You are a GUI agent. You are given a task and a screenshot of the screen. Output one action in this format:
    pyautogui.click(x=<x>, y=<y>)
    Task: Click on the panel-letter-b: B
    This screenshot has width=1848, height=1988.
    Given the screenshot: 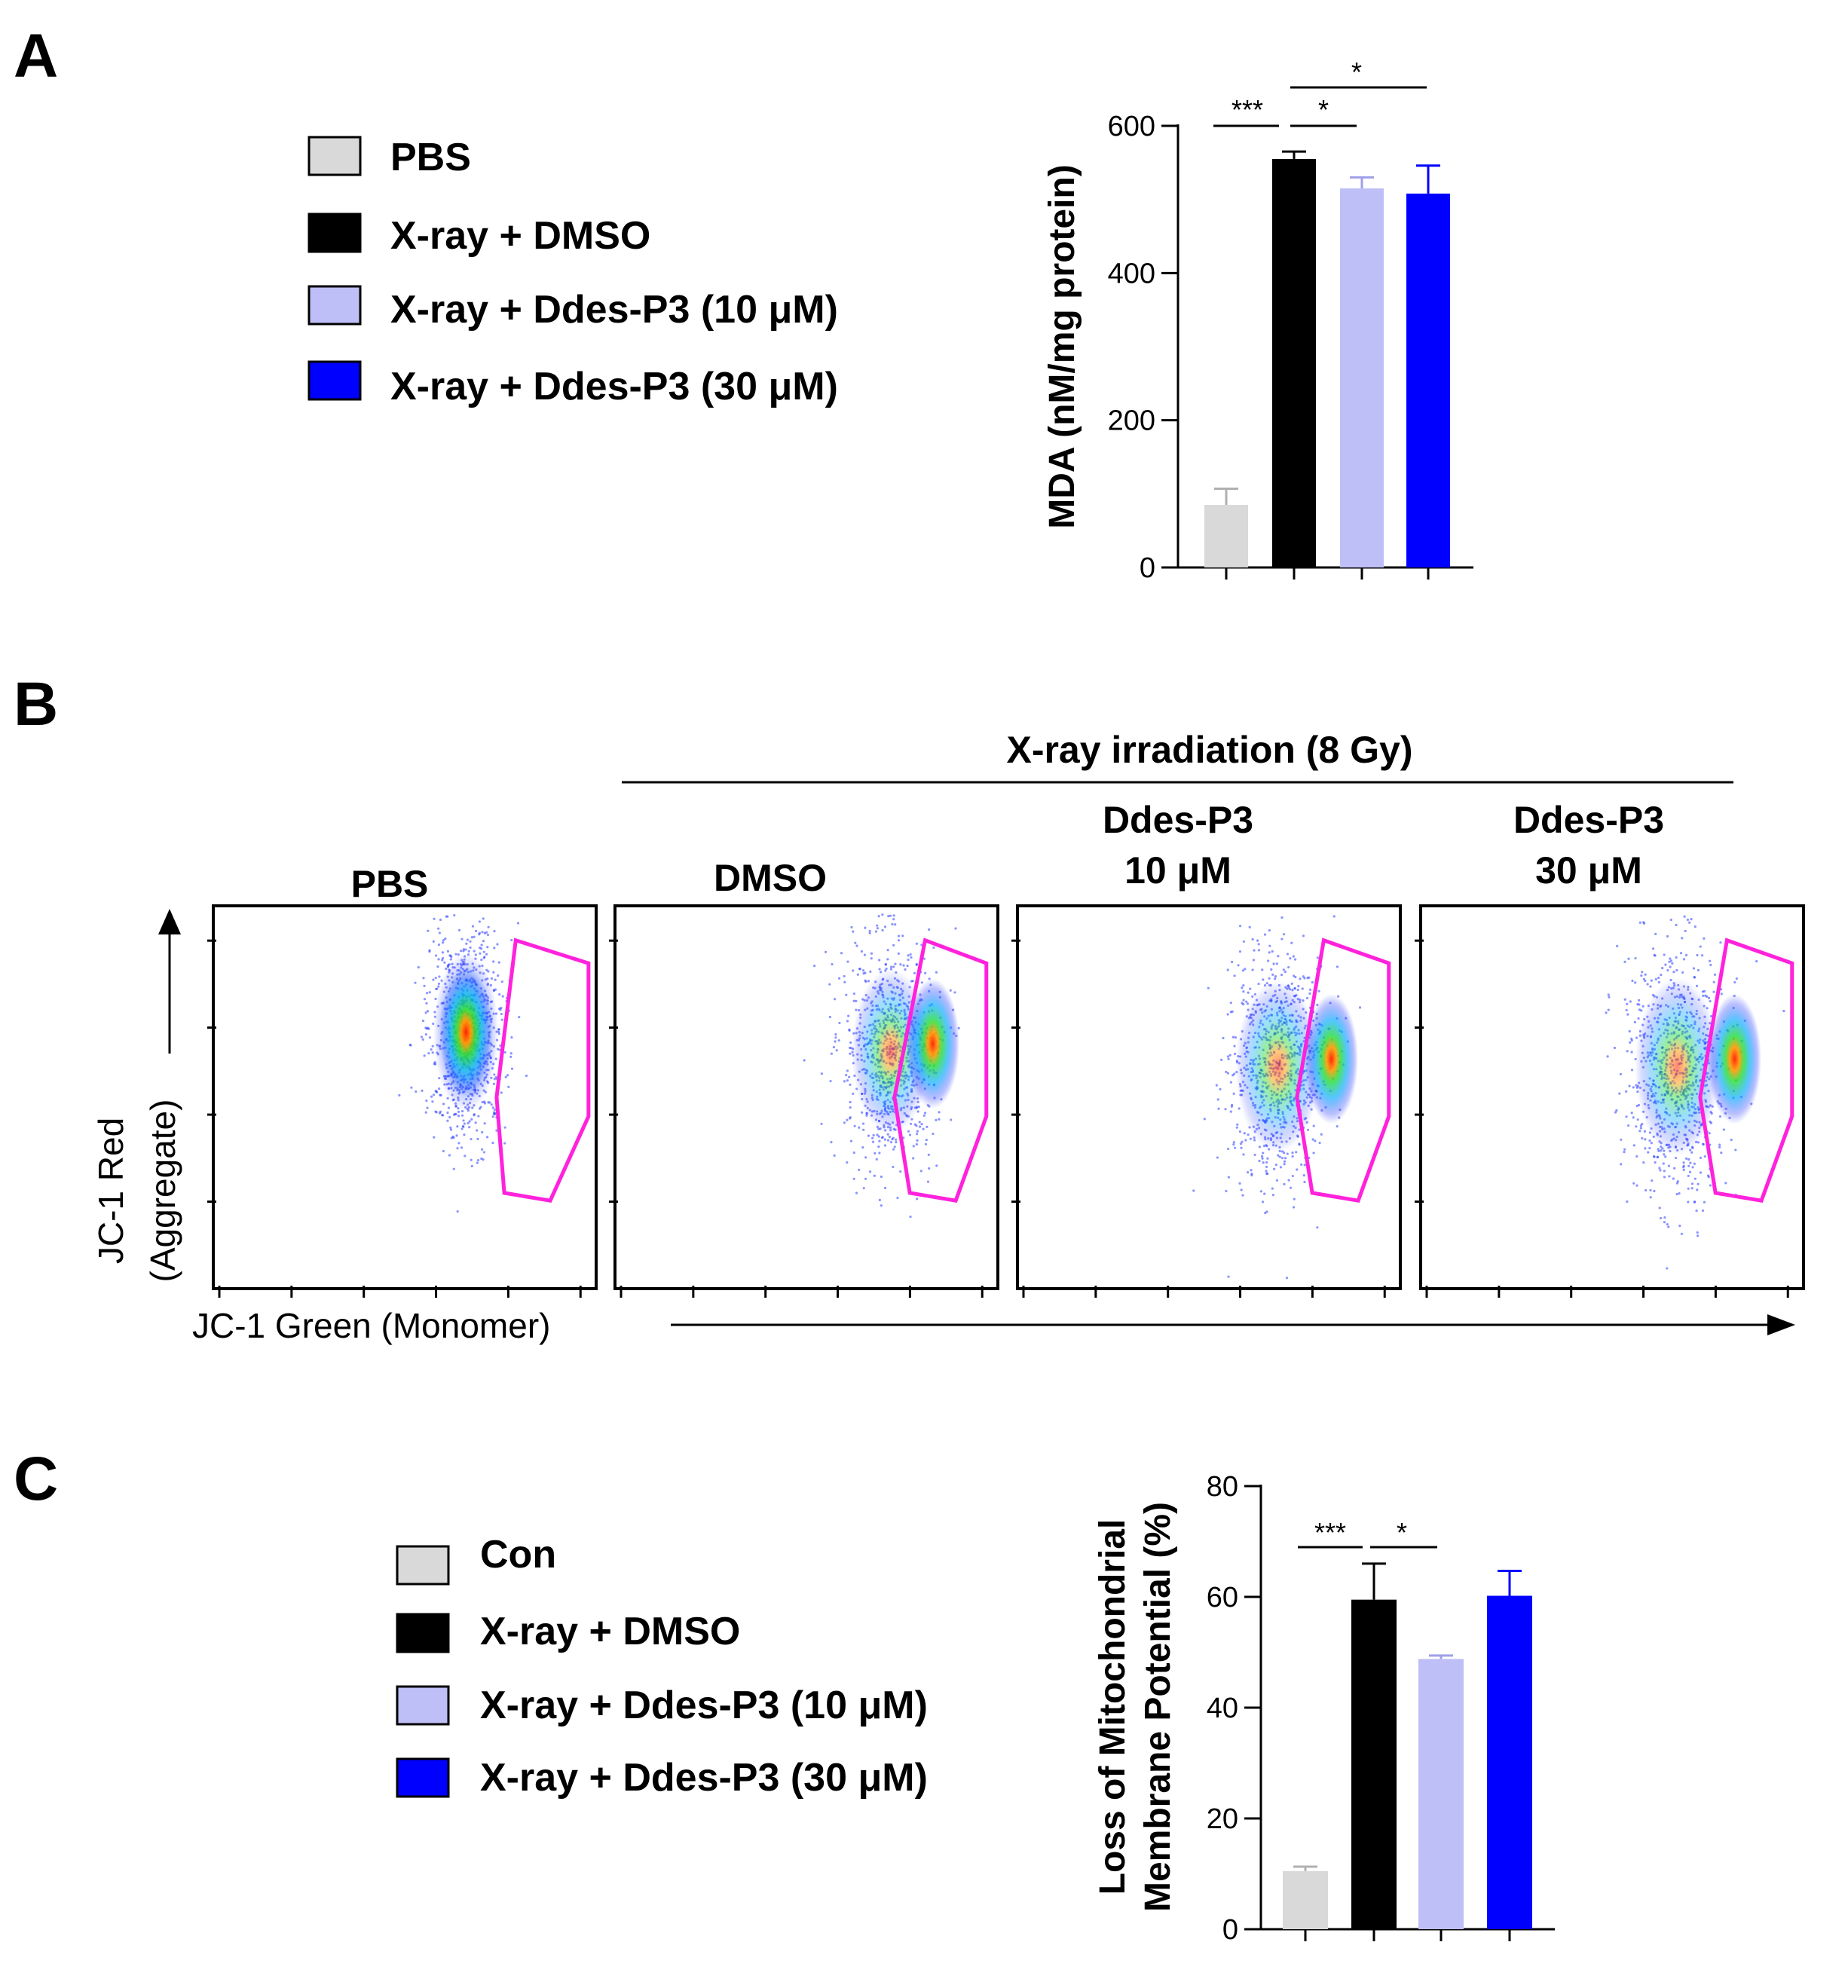 What is the action you would take?
    pyautogui.click(x=36, y=704)
    